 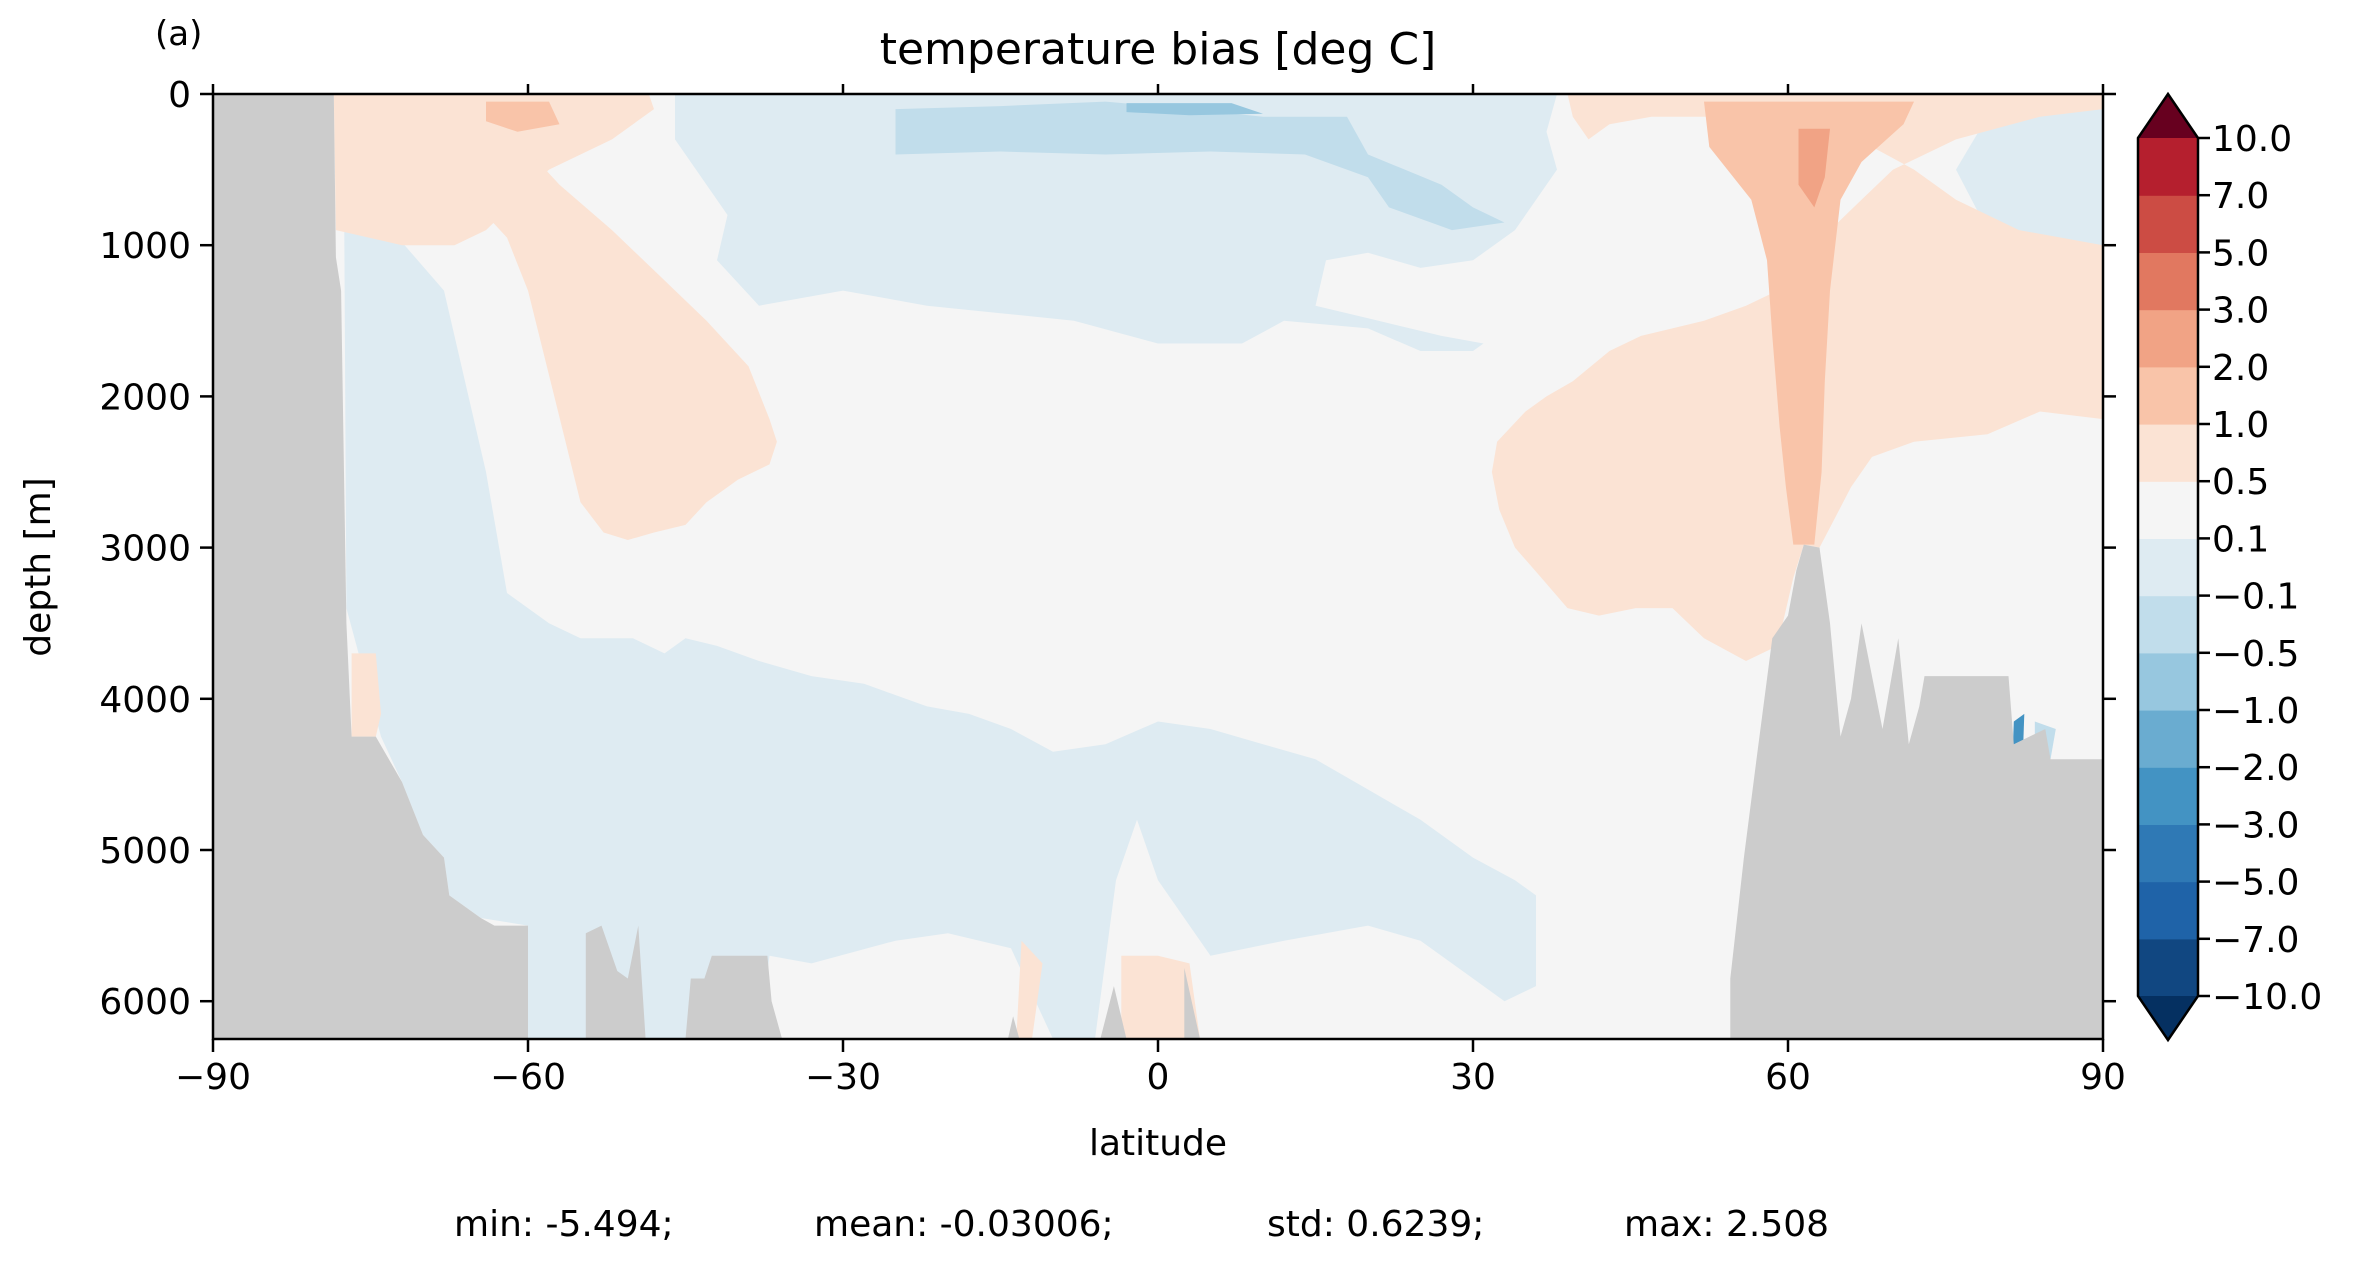 What do you see at coordinates (2240, 539) in the screenshot?
I see `colorbar-tick-label: 0.1` at bounding box center [2240, 539].